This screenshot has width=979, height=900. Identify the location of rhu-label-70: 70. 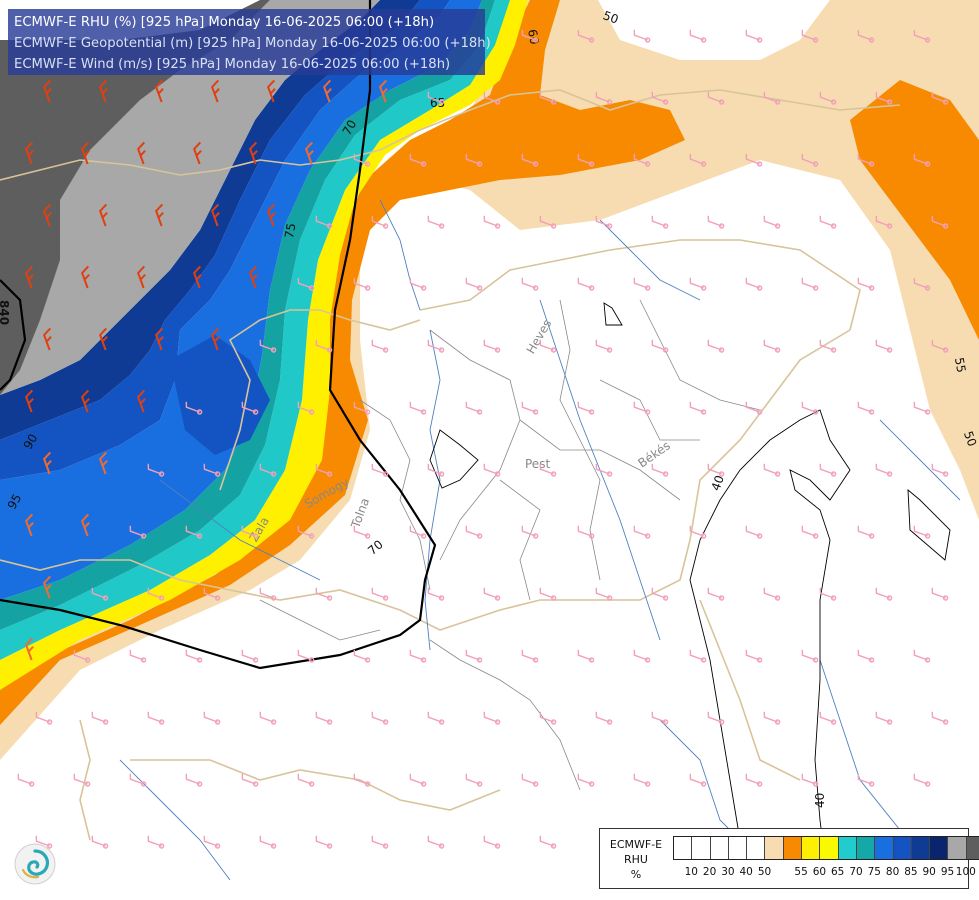
(350, 127).